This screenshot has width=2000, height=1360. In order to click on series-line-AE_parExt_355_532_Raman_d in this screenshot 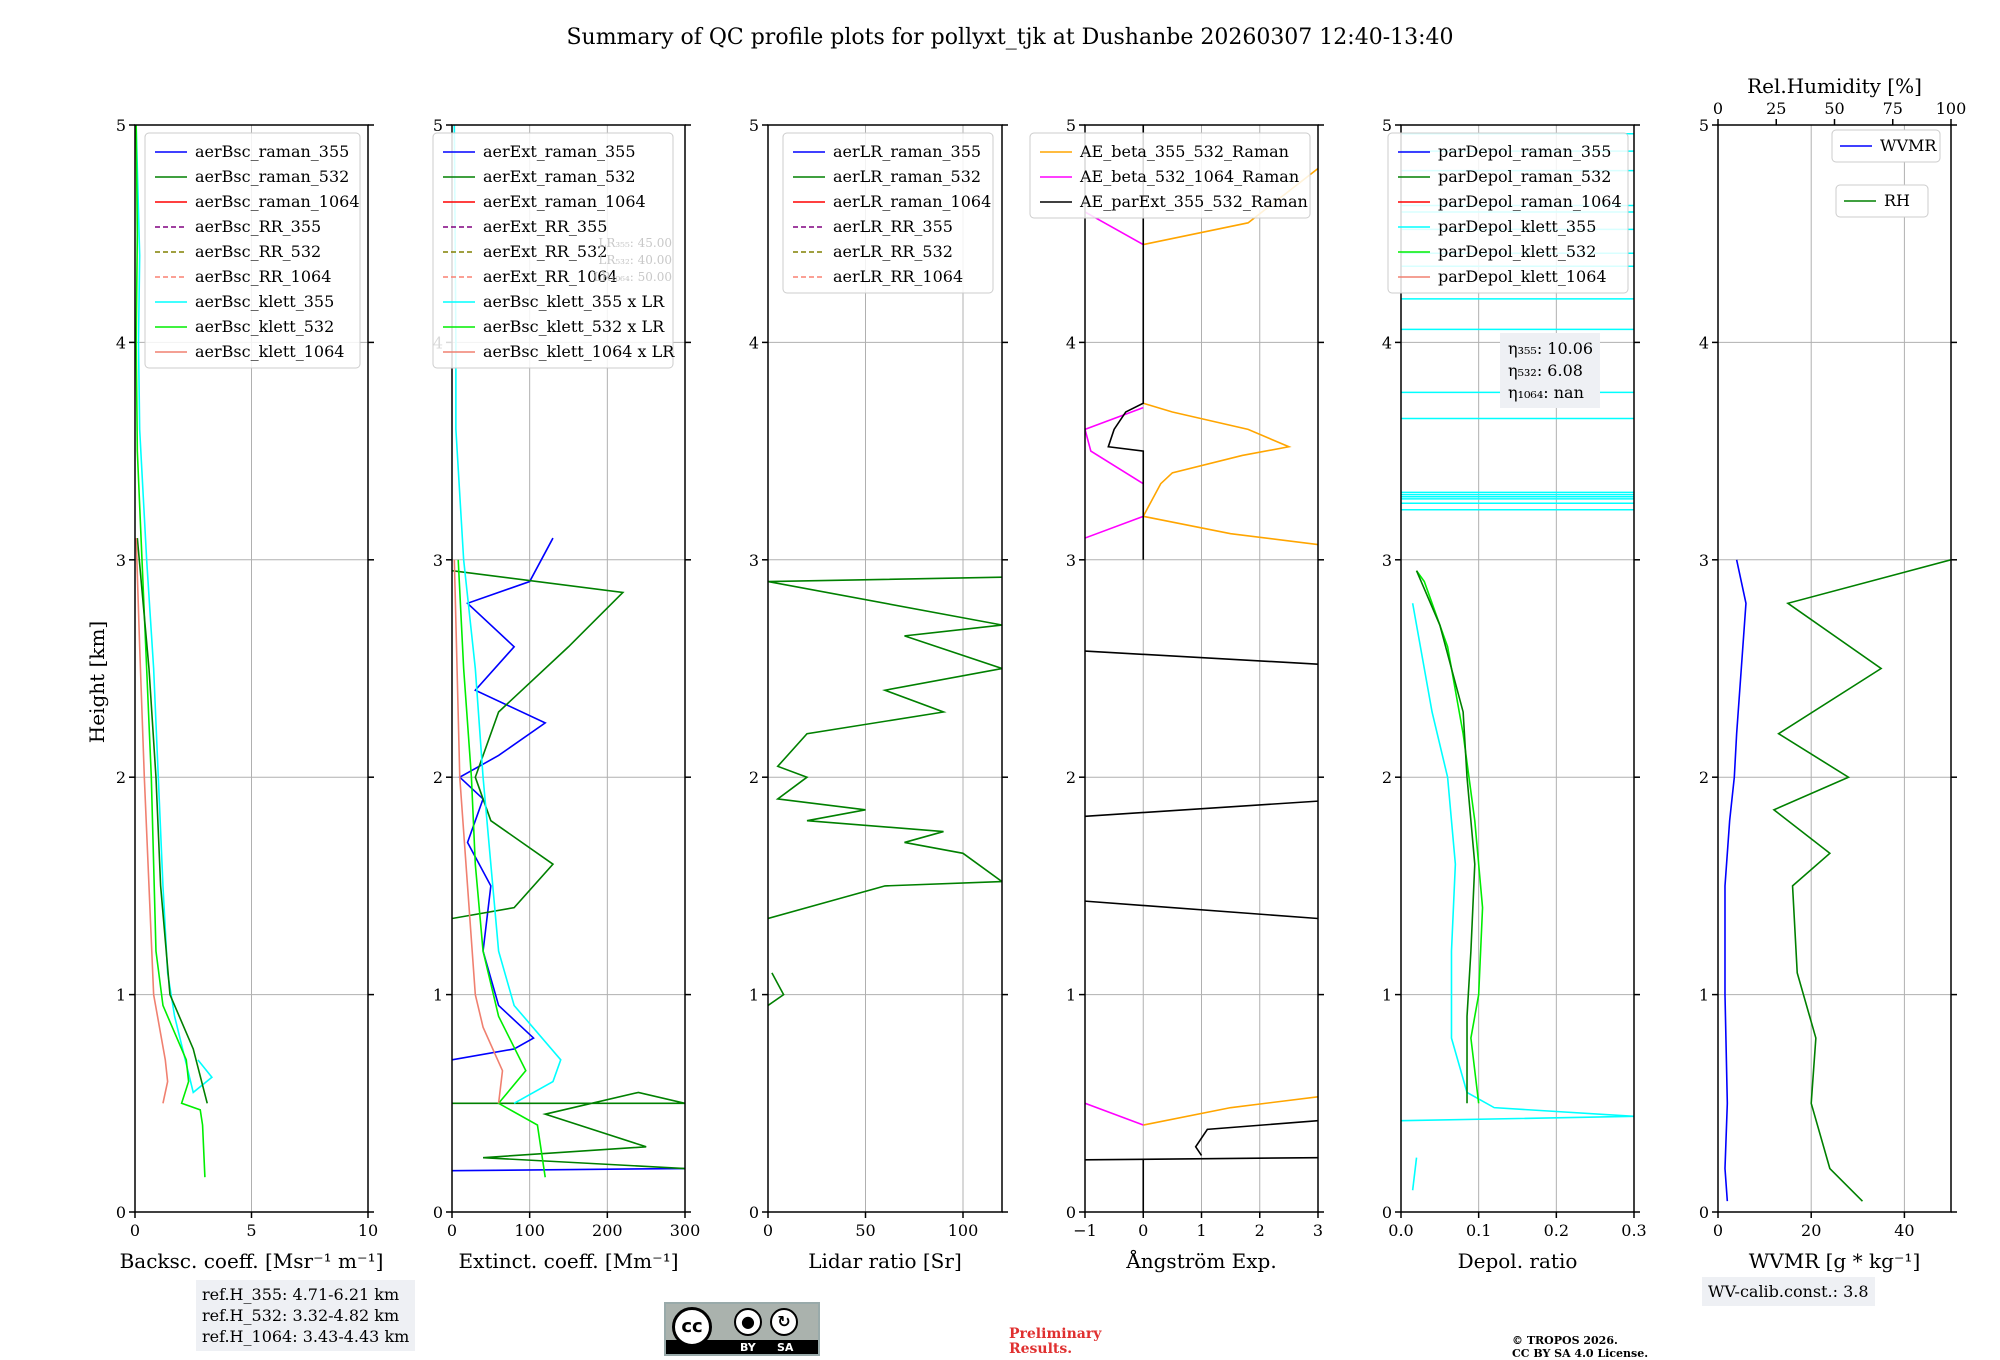, I will do `click(1201, 910)`.